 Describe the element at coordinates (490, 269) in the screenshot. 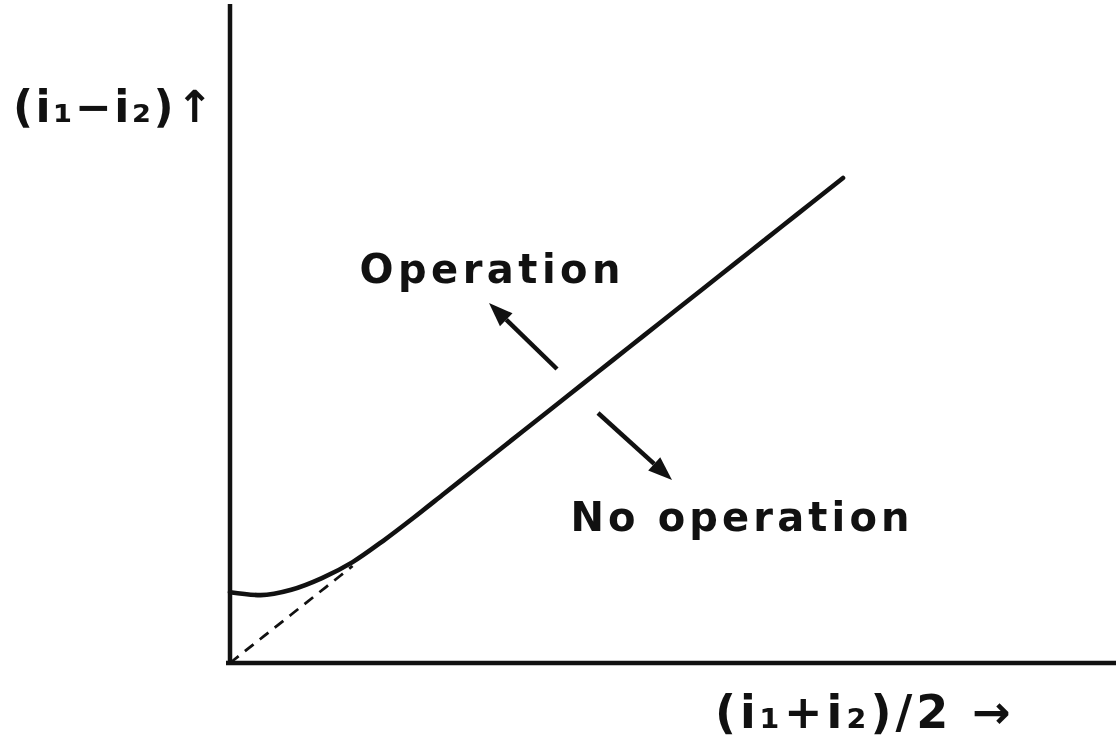

I see `annotation: Operation` at that location.